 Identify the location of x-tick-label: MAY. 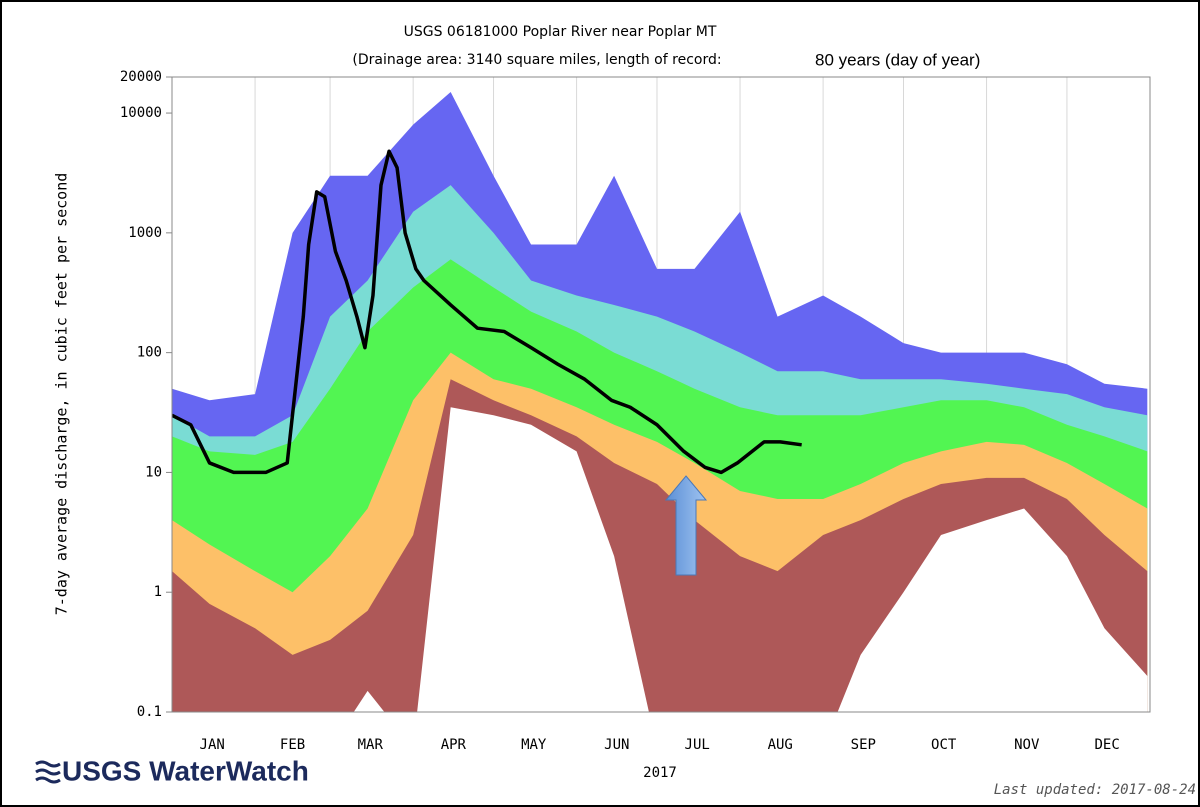
(534, 745).